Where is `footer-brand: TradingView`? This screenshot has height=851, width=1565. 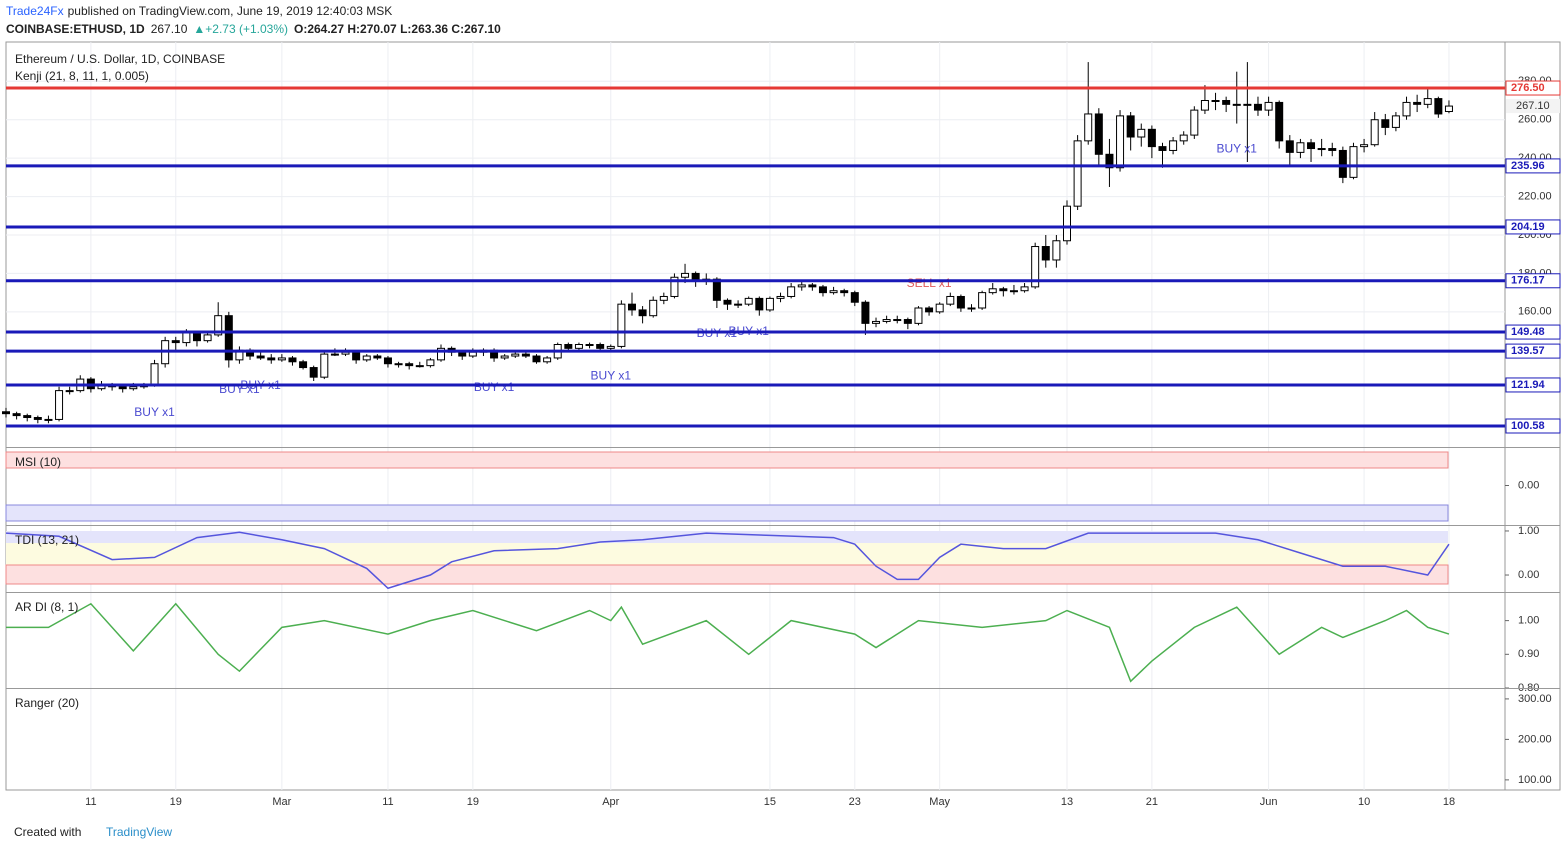 footer-brand: TradingView is located at coordinates (139, 832).